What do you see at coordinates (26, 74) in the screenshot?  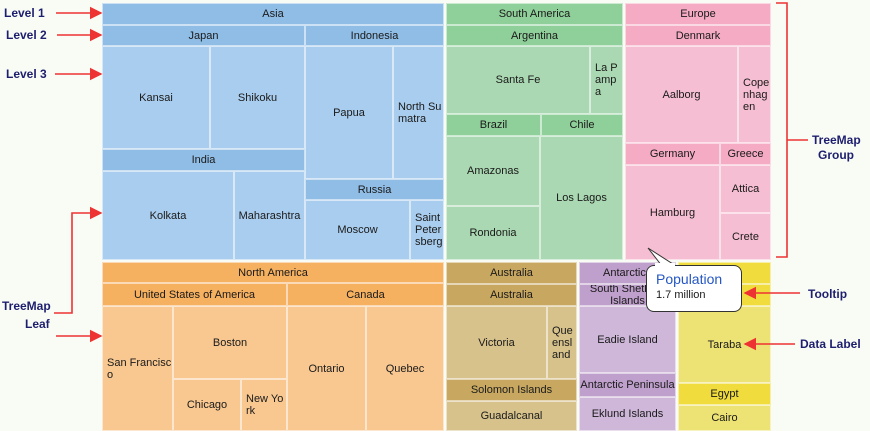 I see `annotation-level3: Level 3` at bounding box center [26, 74].